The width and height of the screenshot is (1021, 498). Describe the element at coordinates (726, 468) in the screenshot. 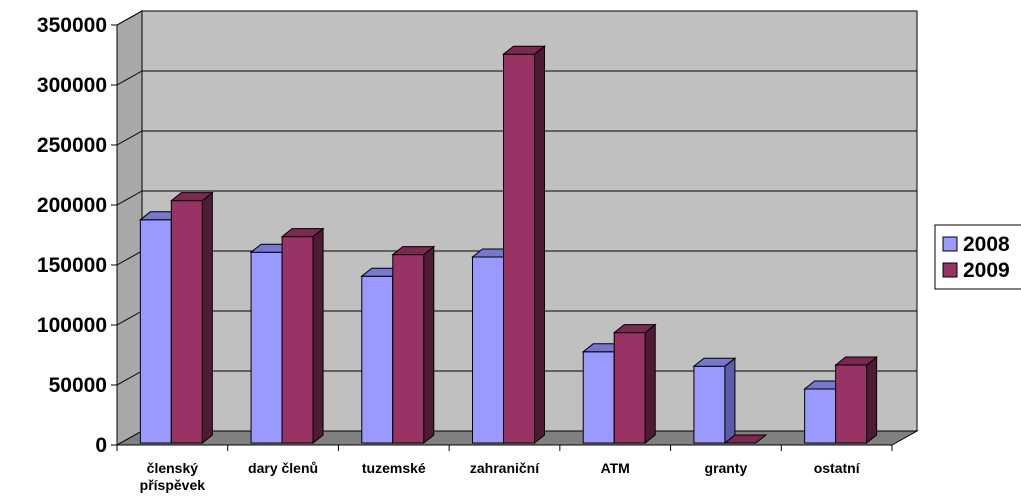

I see `x-tick-label: granty` at that location.